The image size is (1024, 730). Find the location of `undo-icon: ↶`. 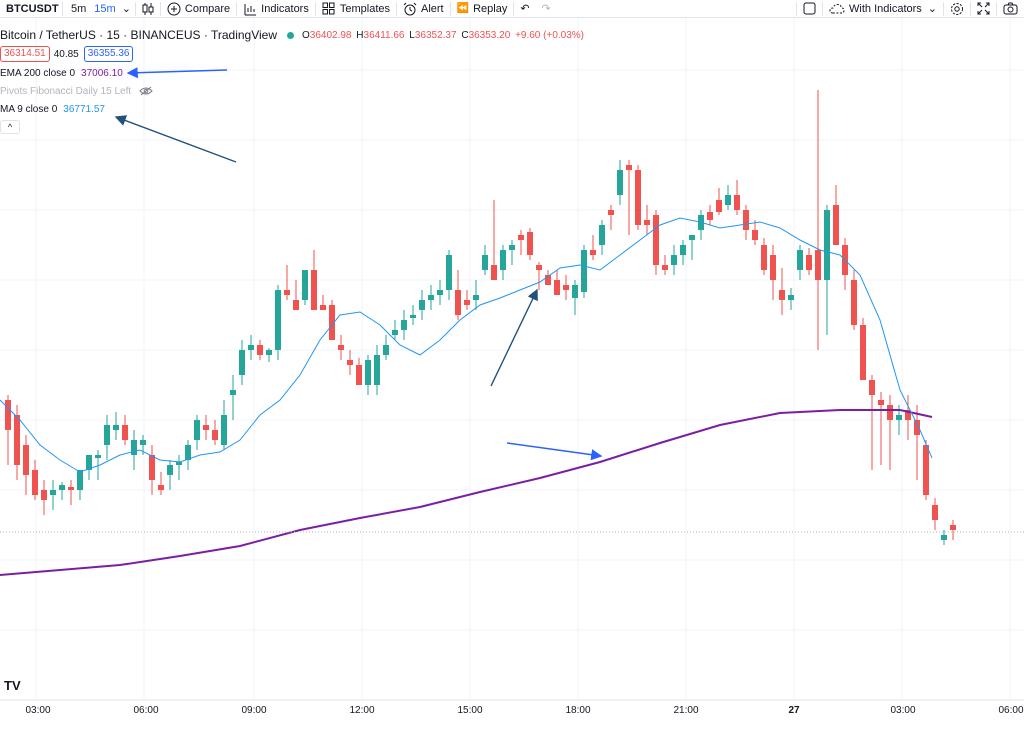

undo-icon: ↶ is located at coordinates (525, 9).